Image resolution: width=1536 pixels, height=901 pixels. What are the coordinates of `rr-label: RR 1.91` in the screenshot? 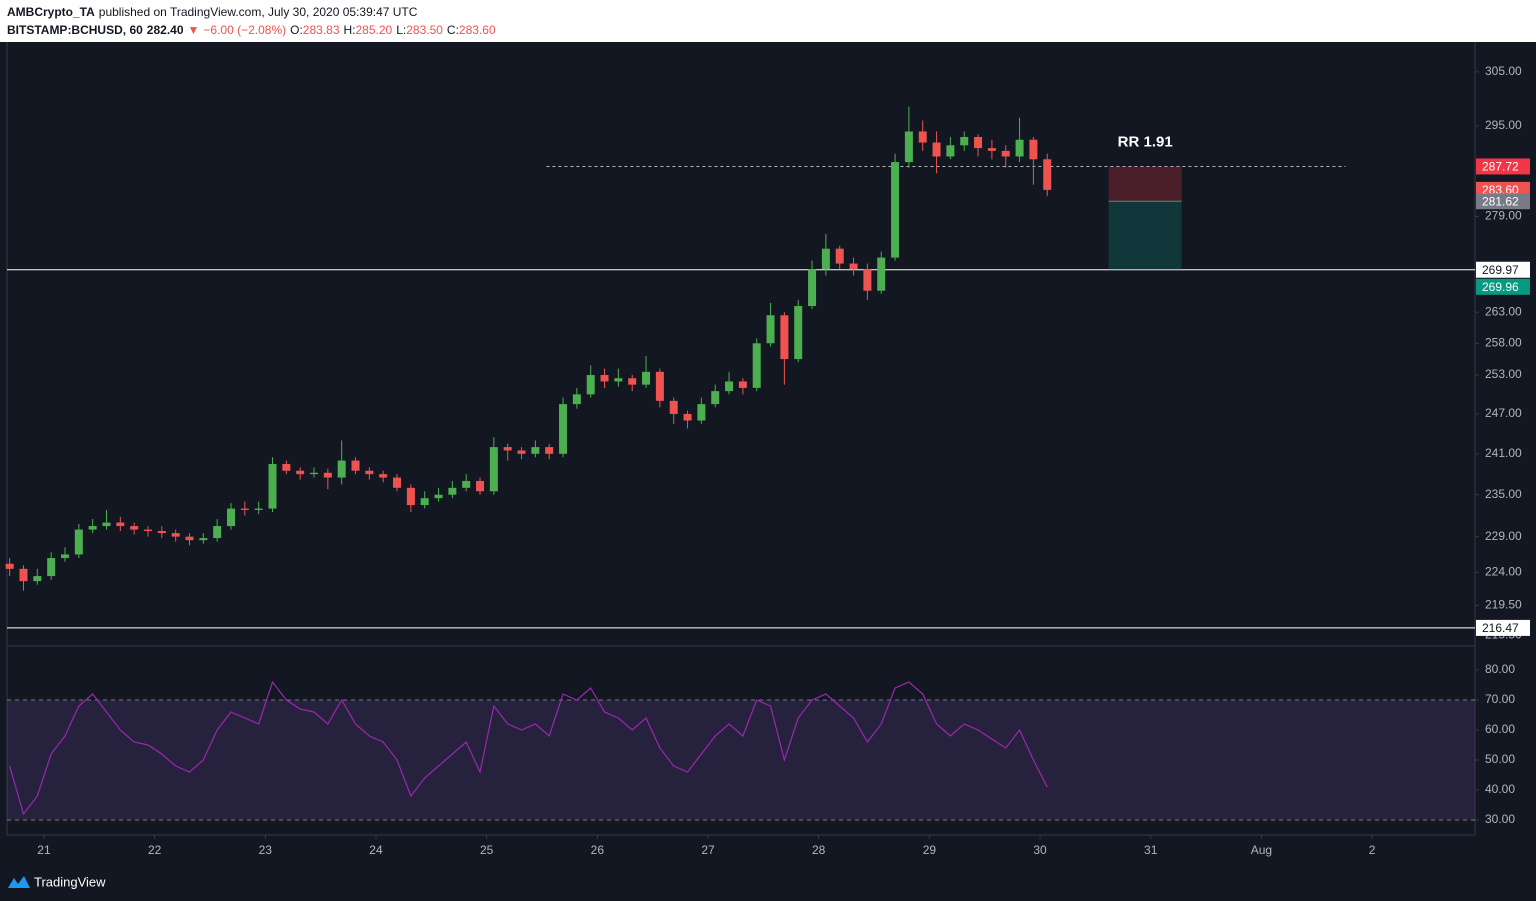 It's located at (1145, 141).